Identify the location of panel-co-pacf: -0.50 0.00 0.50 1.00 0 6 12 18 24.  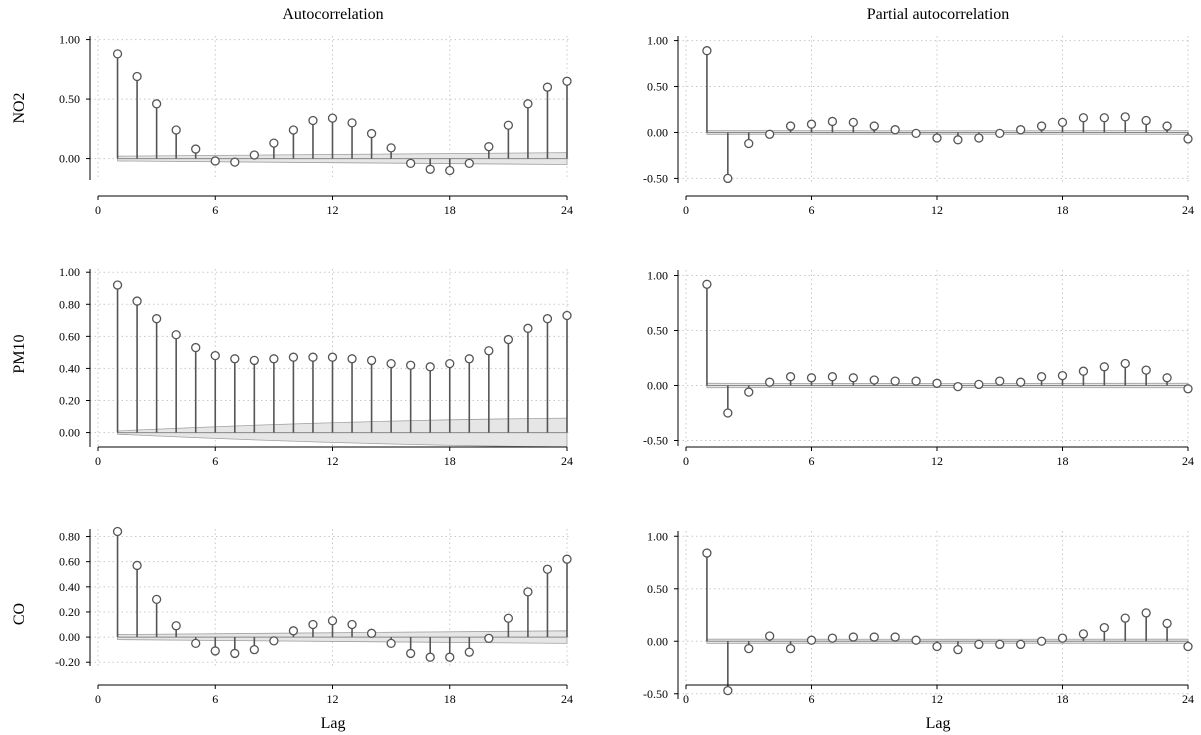
(918, 617).